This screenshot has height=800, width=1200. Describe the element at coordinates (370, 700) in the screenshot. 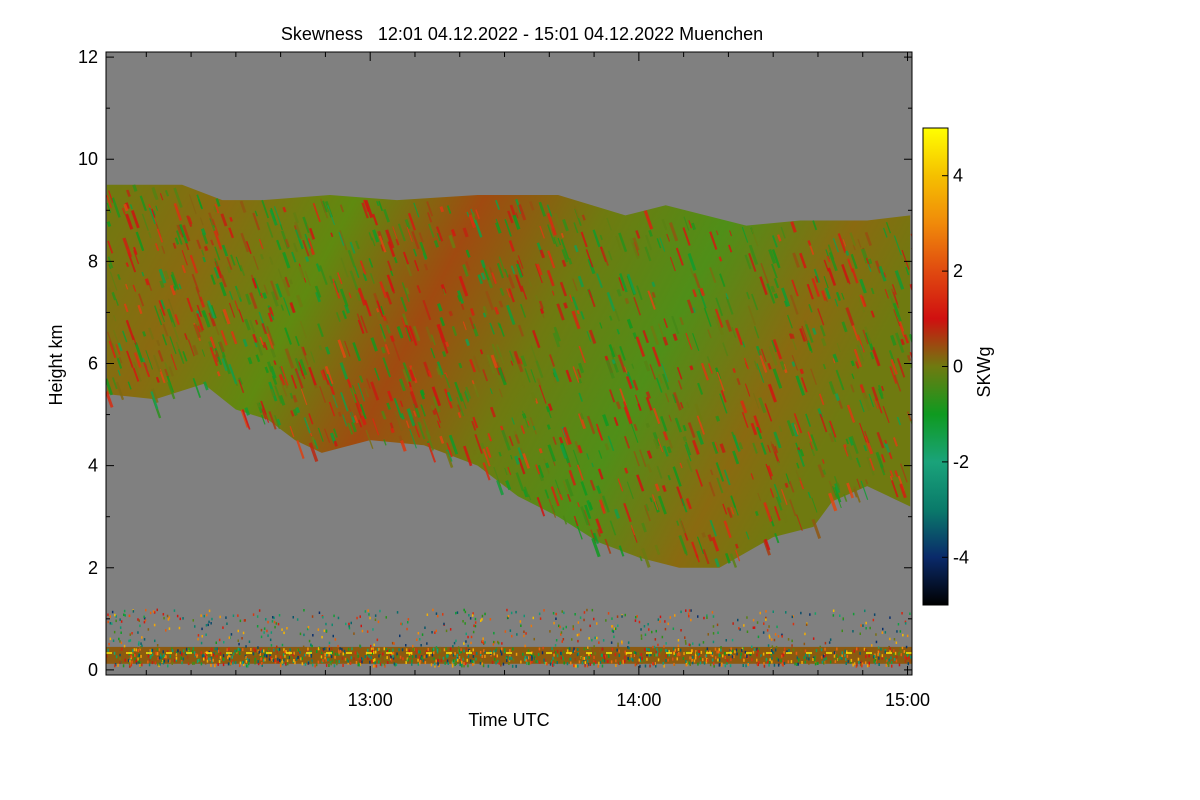

I see `x-tick-label: 13:00` at that location.